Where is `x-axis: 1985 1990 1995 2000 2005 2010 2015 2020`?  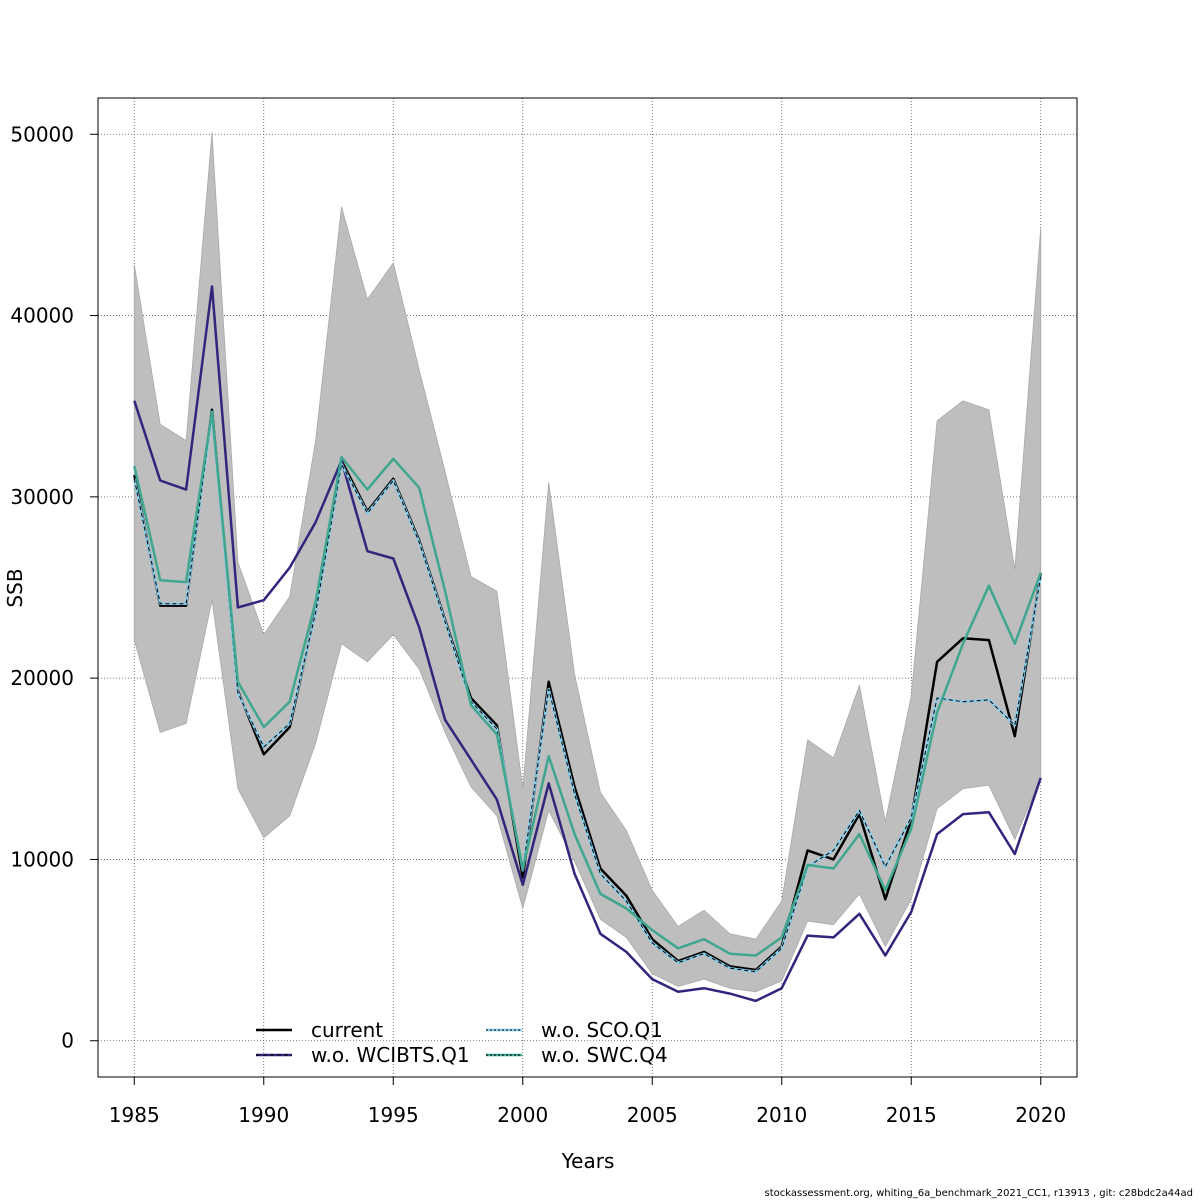 x-axis: 1985 1990 1995 2000 2005 2010 2015 2020 is located at coordinates (587, 1102).